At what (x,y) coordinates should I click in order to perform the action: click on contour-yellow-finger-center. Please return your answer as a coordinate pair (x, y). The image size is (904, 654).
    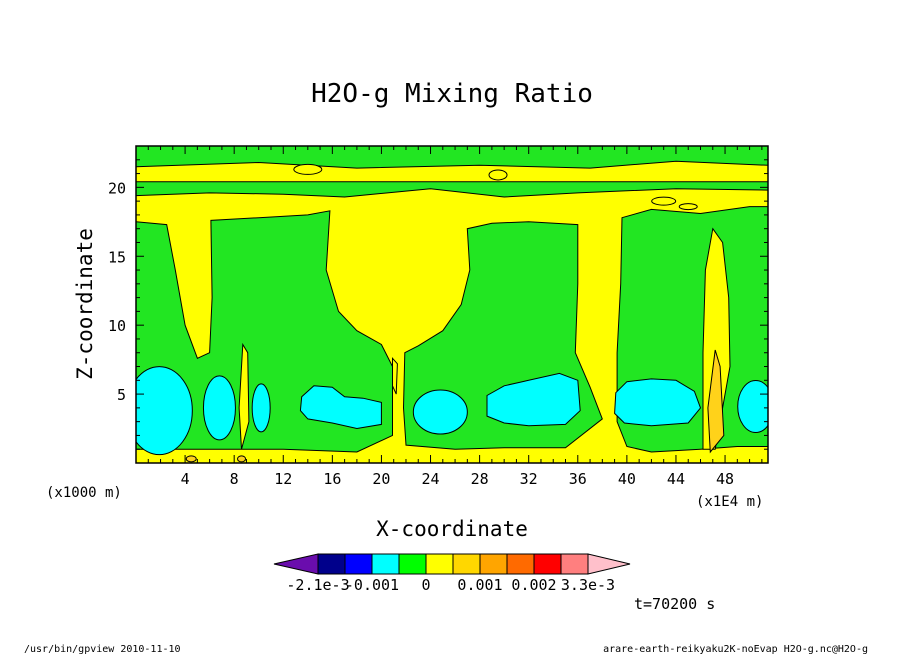
    Looking at the image, I should click on (395, 375).